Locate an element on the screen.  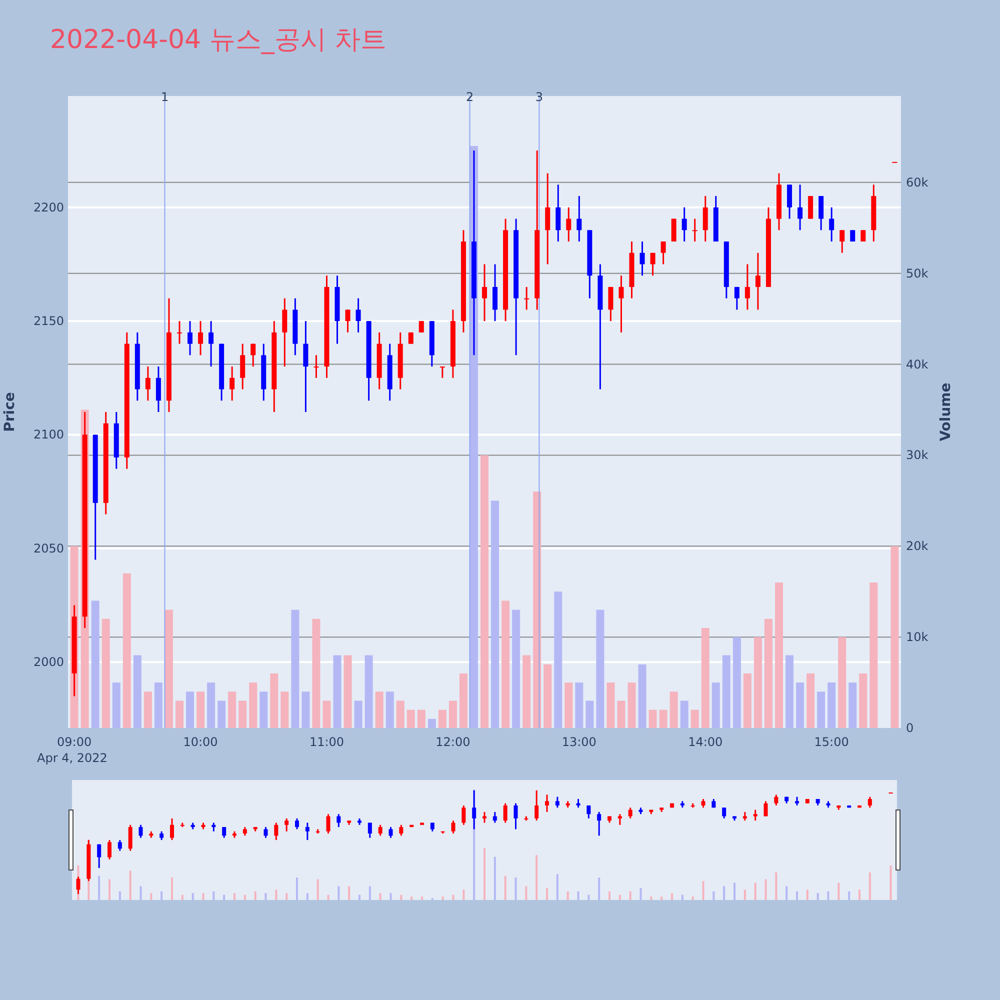
y2-tick-label: 0 is located at coordinates (910, 728).